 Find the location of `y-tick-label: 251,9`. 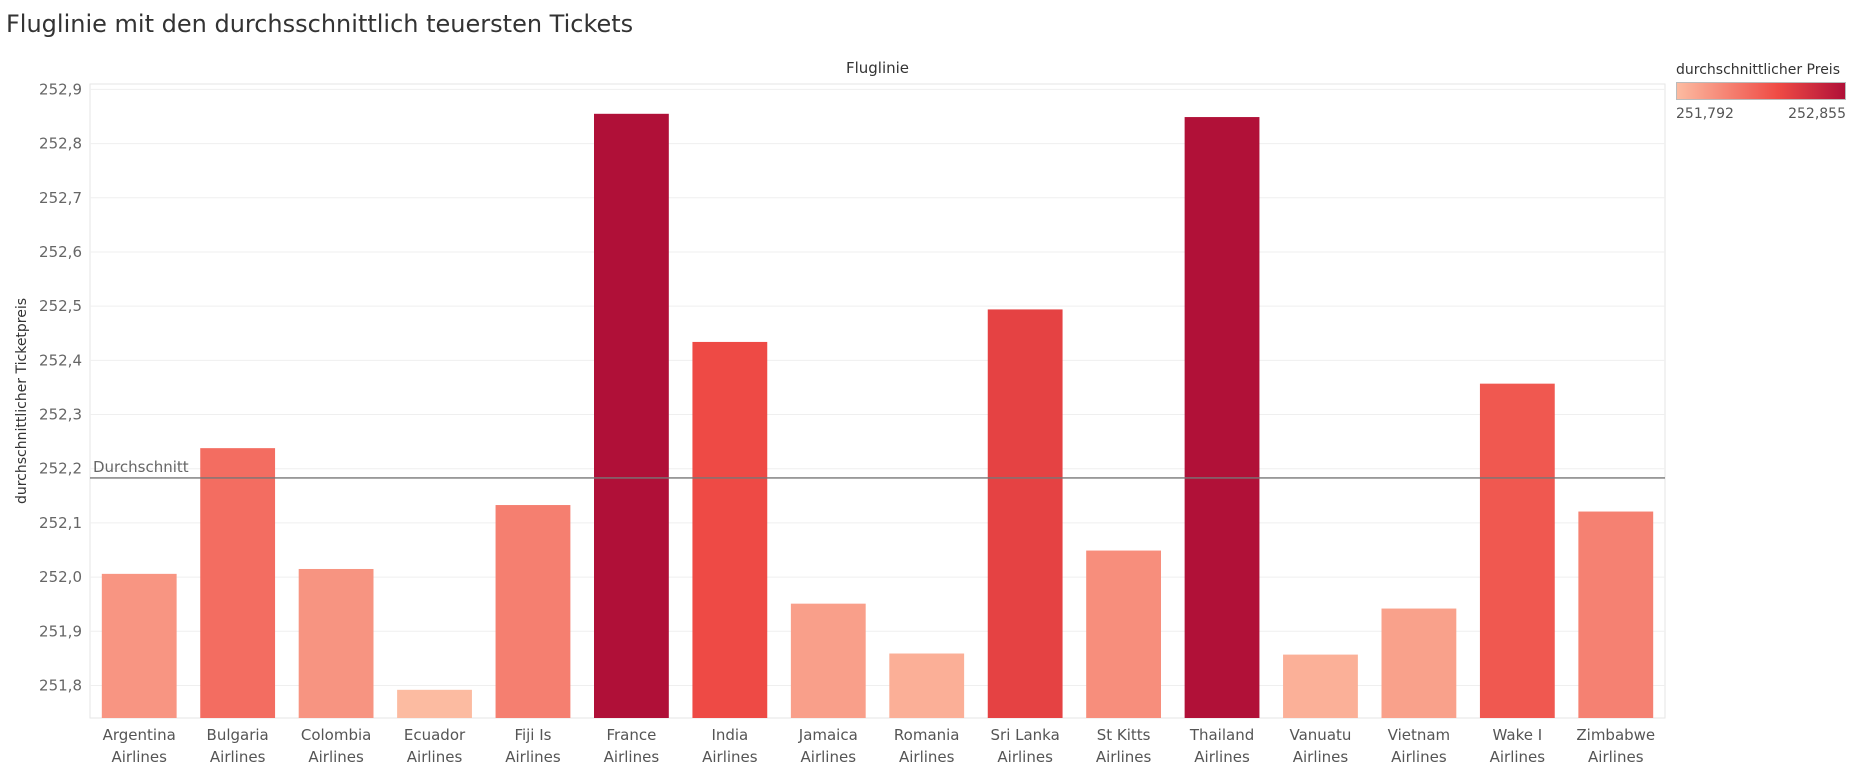

y-tick-label: 251,9 is located at coordinates (60, 631).